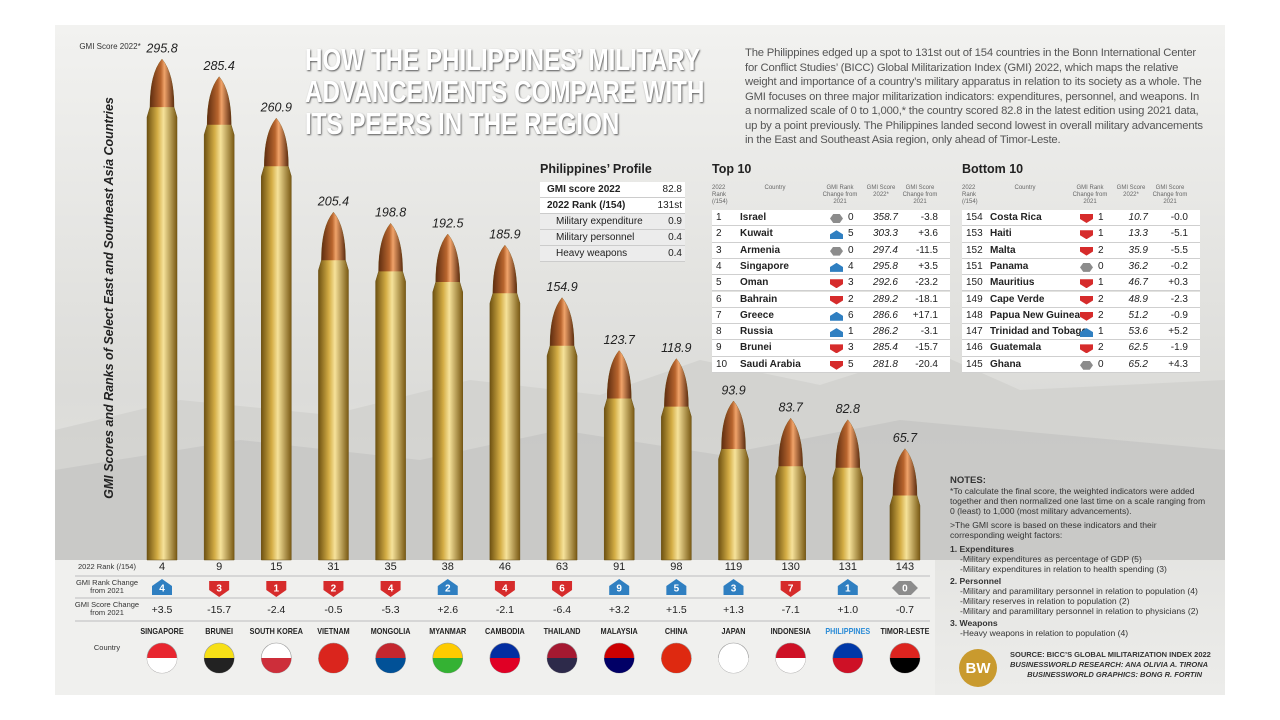 The height and width of the screenshot is (720, 1280). Describe the element at coordinates (562, 567) in the screenshot. I see `rank: 63` at that location.